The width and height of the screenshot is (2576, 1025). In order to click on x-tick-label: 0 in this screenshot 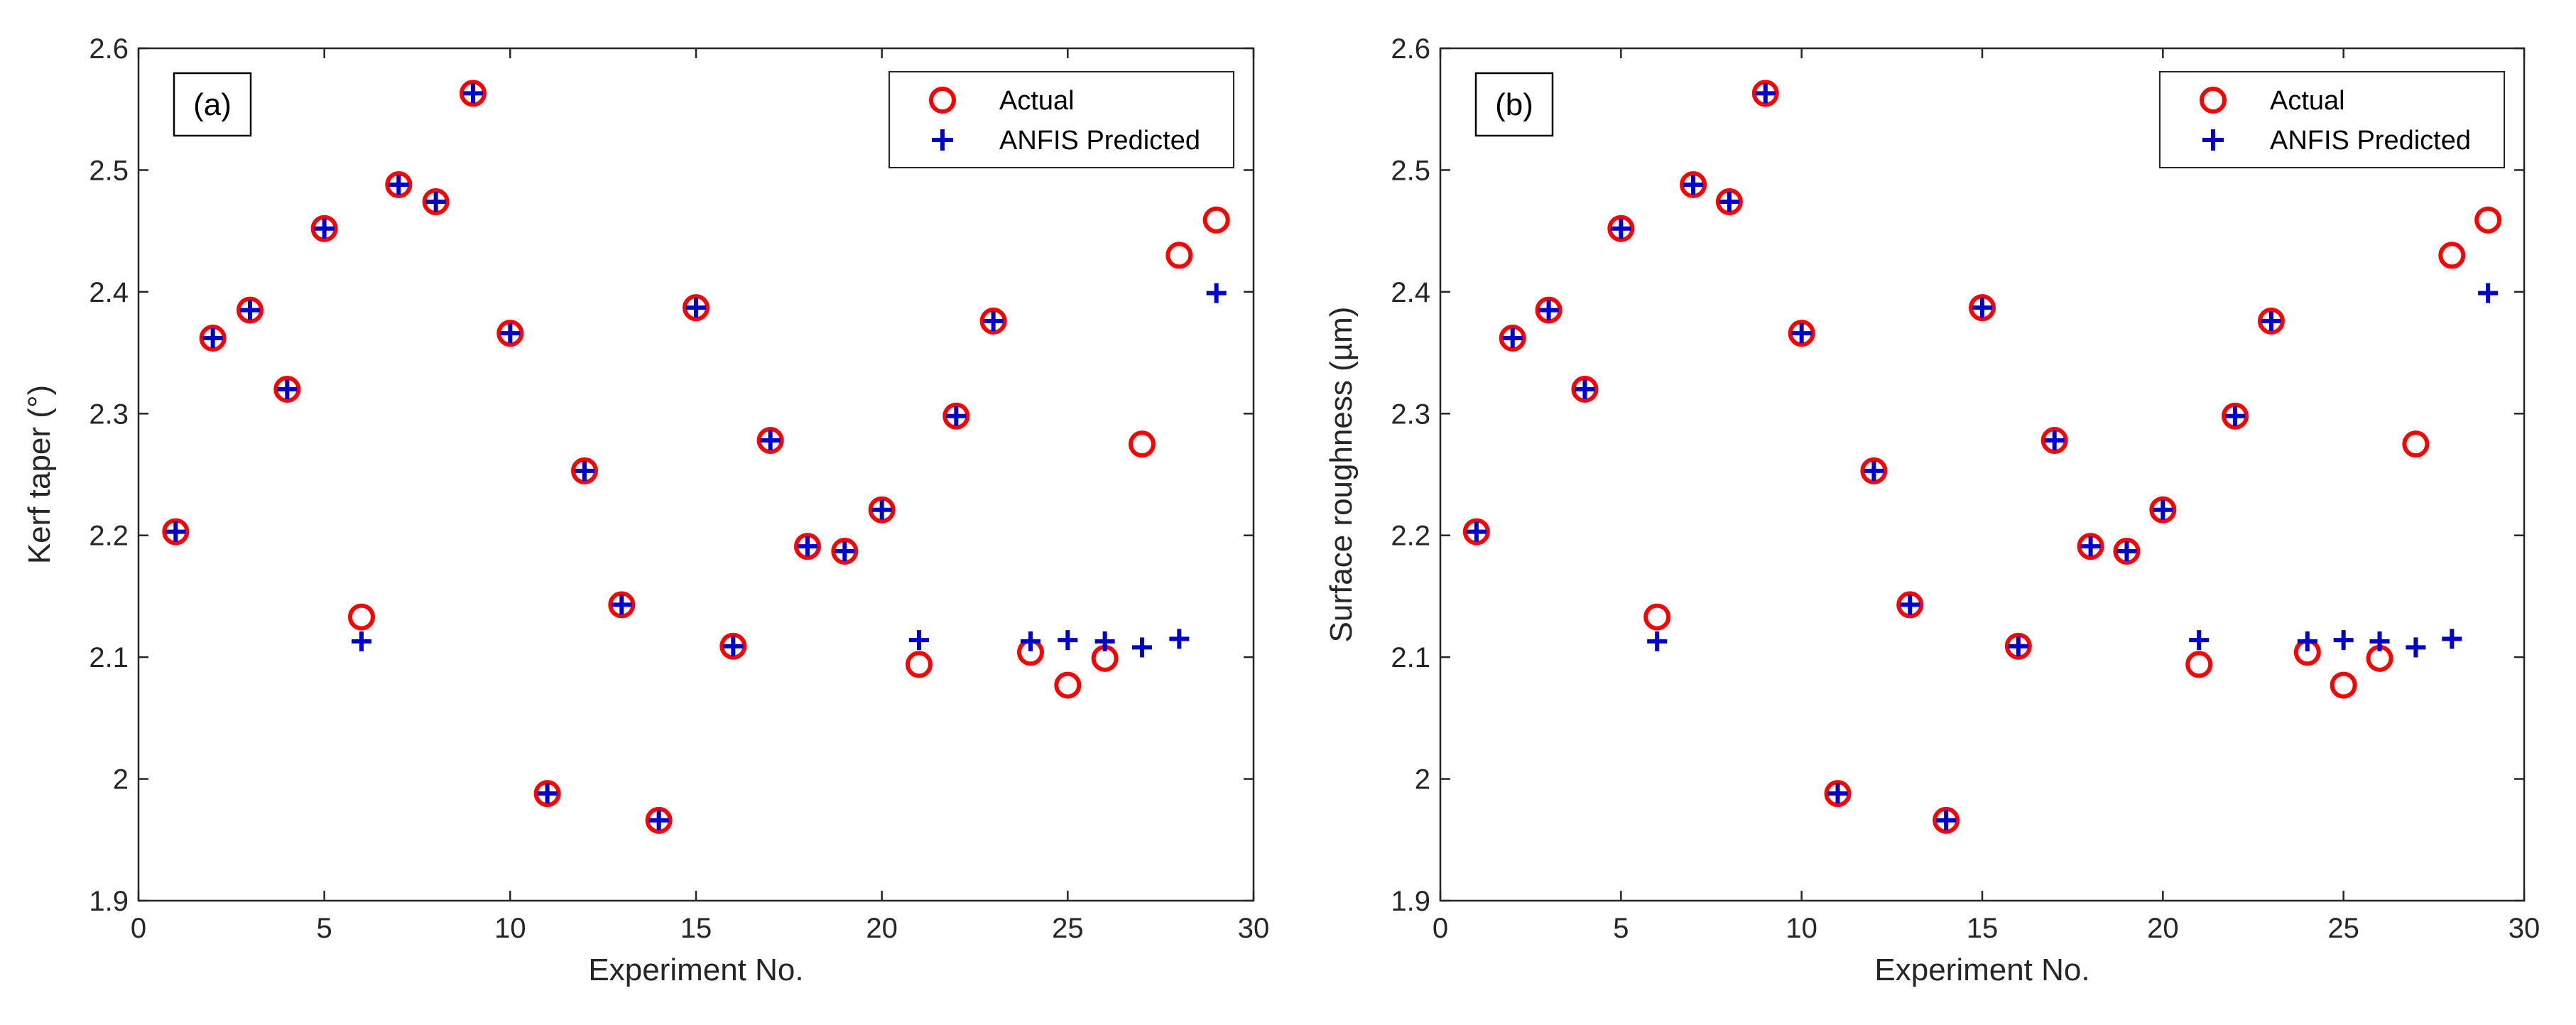, I will do `click(1441, 928)`.